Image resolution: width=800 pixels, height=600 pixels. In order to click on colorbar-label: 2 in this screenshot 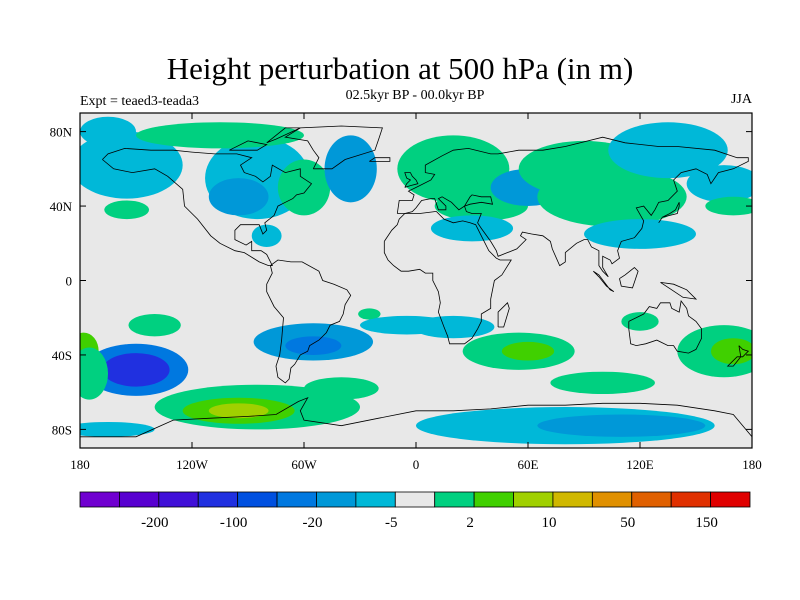, I will do `click(470, 523)`.